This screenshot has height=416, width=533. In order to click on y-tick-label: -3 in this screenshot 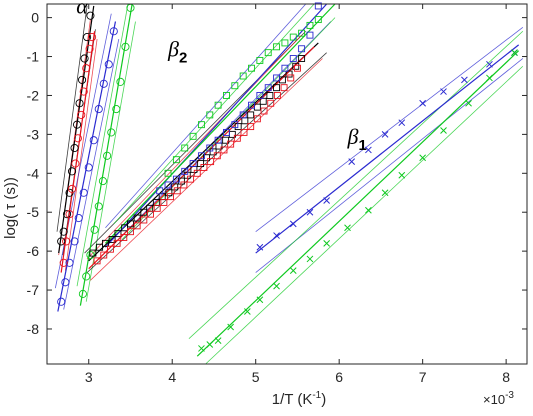, I will do `click(33, 134)`.